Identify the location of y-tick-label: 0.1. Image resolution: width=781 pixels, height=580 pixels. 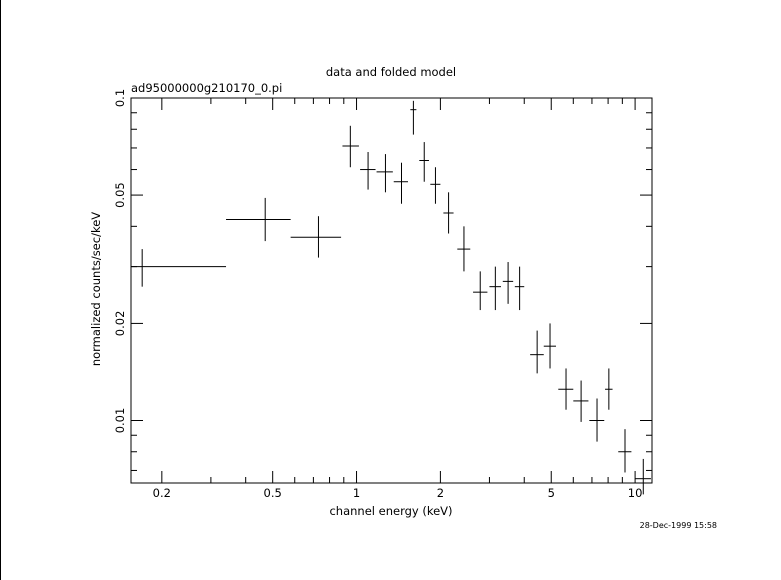
(120, 98).